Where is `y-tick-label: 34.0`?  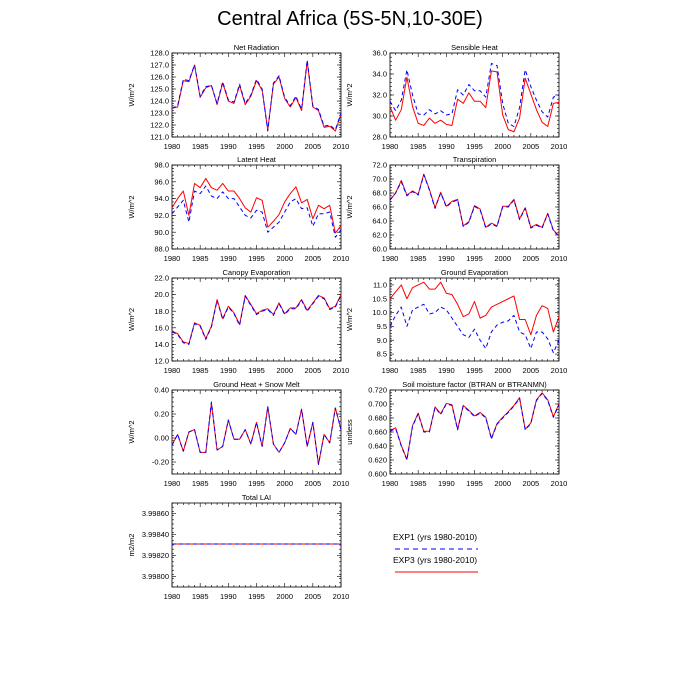
y-tick-label: 34.0 is located at coordinates (379, 74).